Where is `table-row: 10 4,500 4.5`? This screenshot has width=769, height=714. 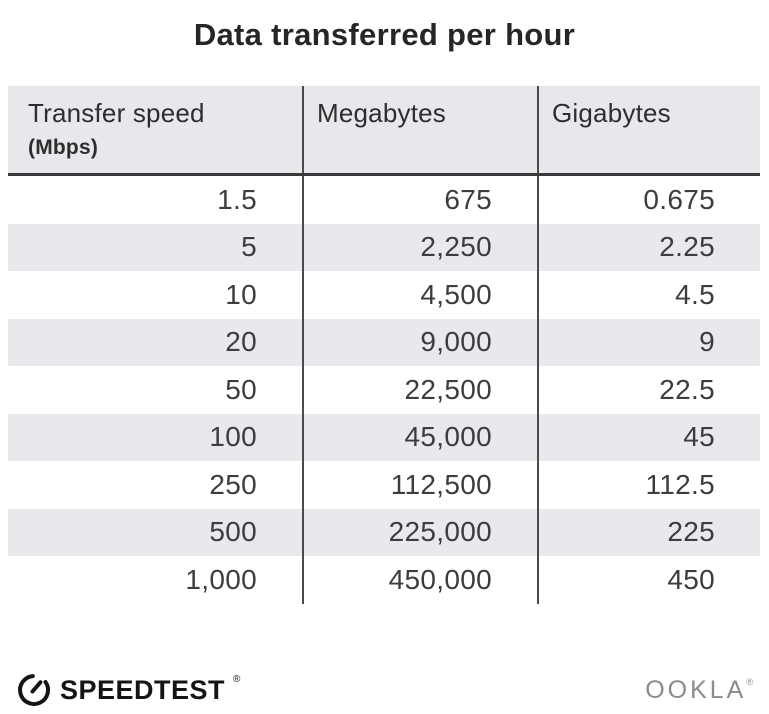
table-row: 10 4,500 4.5 is located at coordinates (384, 295).